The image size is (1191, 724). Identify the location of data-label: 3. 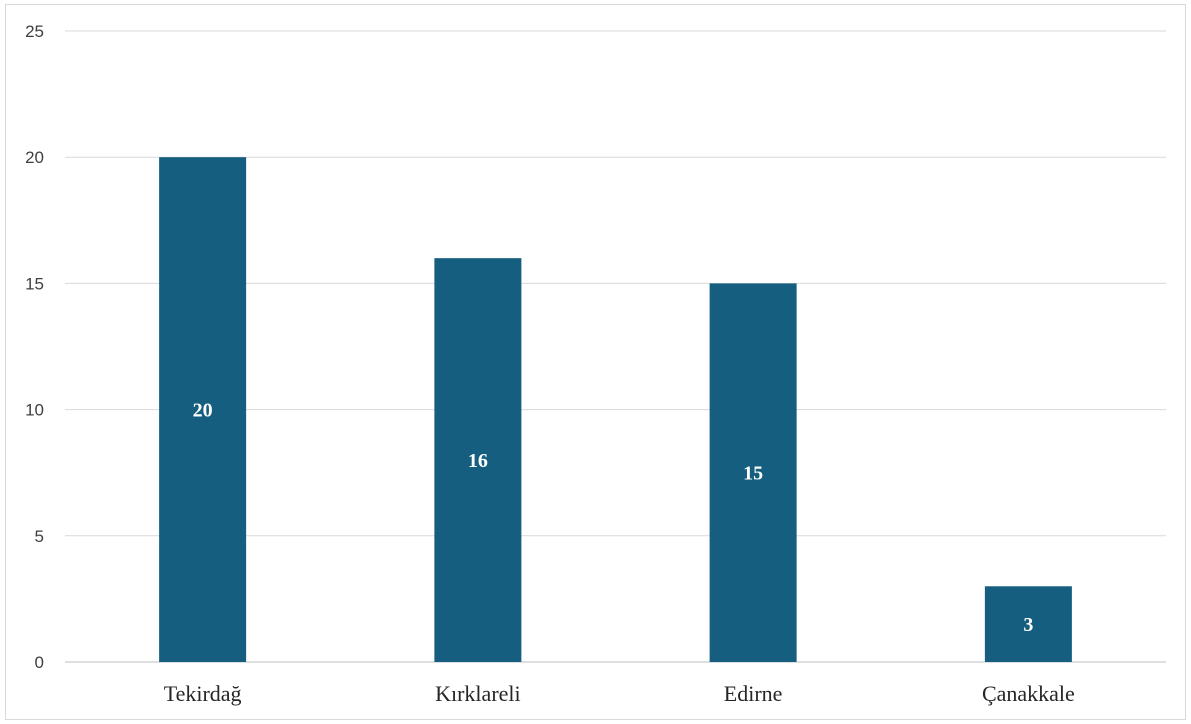
(1028, 625).